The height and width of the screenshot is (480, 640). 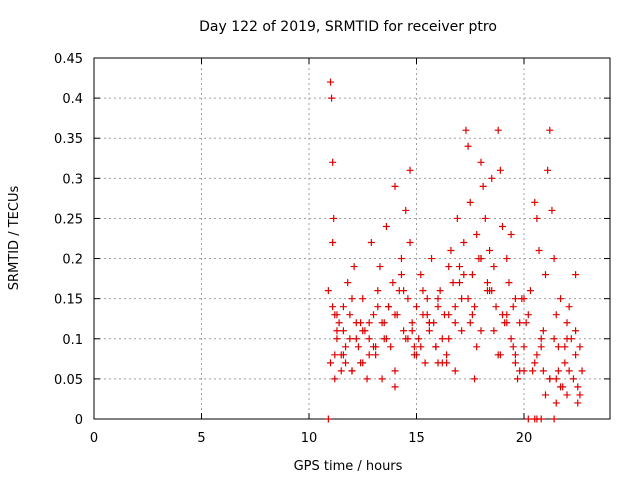 I want to click on y-tick-label: 0.2, so click(x=72, y=260).